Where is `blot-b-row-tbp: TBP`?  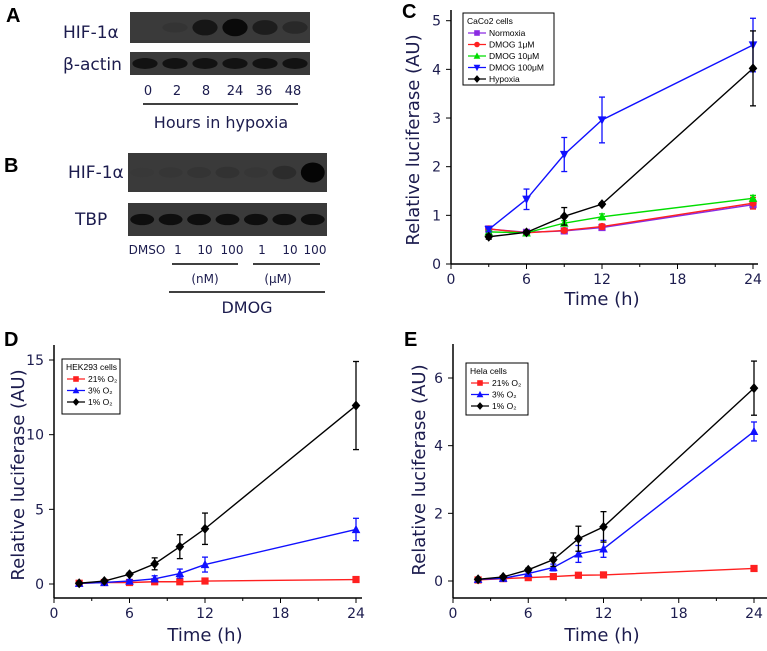
blot-b-row-tbp: TBP is located at coordinates (90, 220).